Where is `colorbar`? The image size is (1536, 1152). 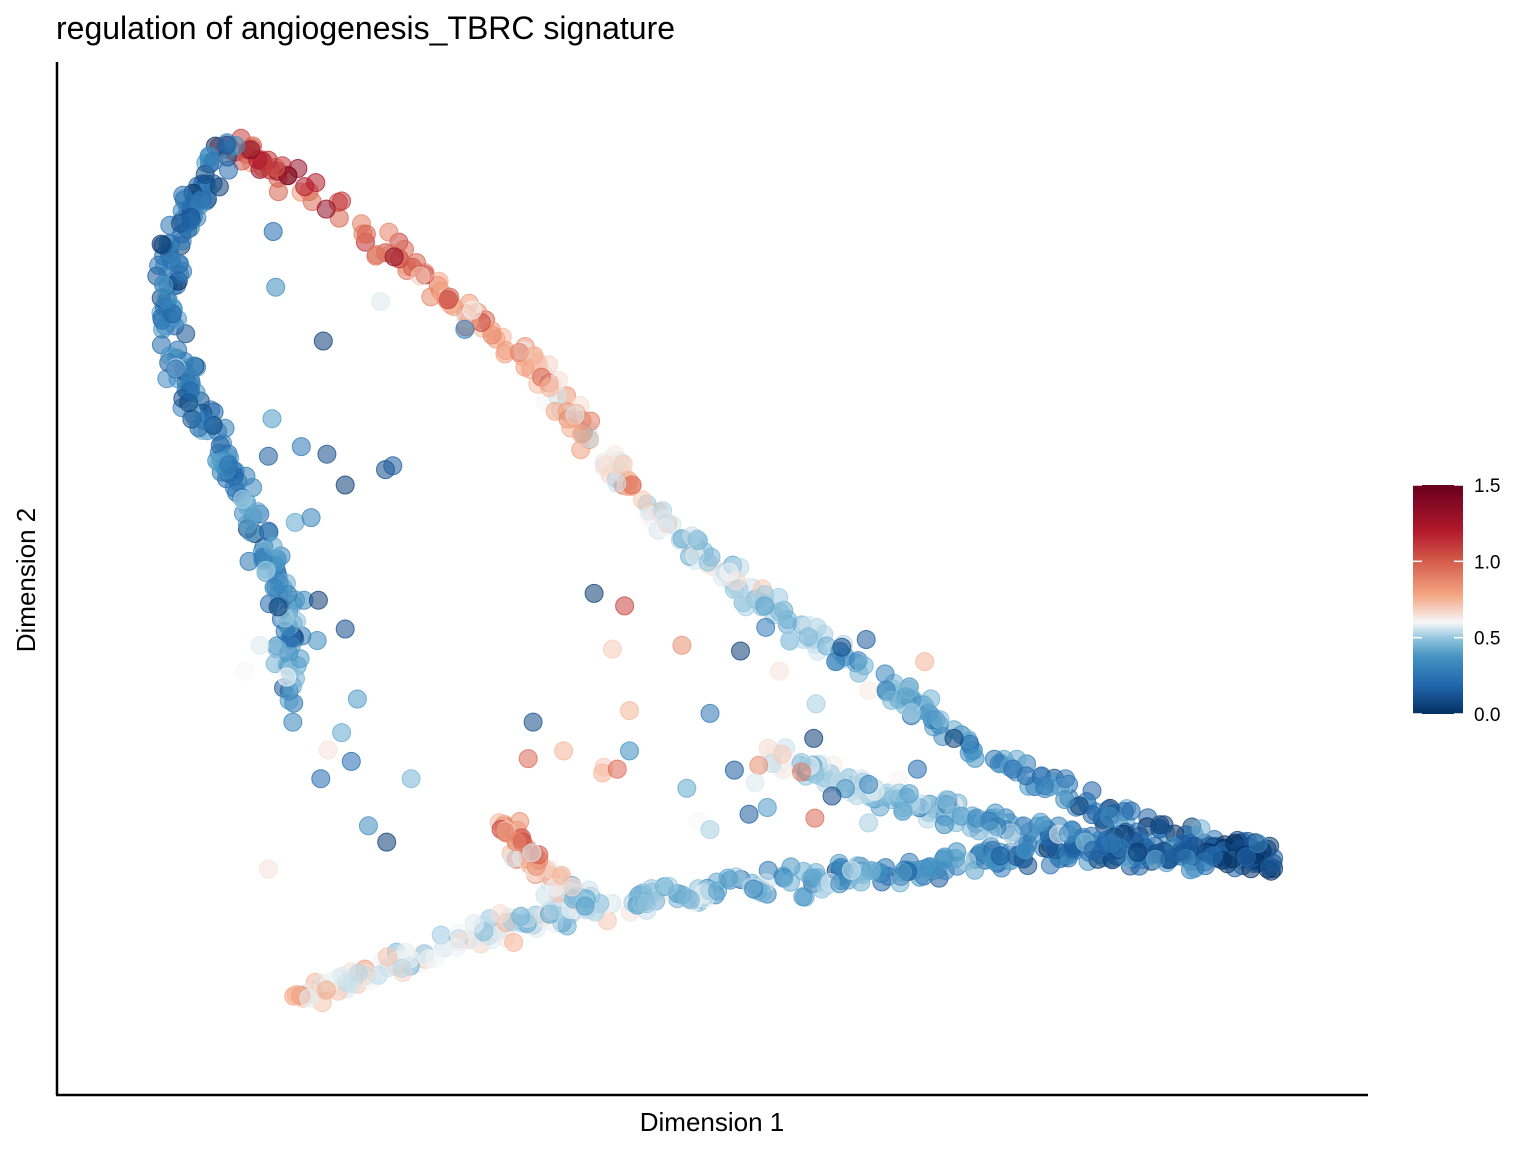
colorbar is located at coordinates (1438, 599).